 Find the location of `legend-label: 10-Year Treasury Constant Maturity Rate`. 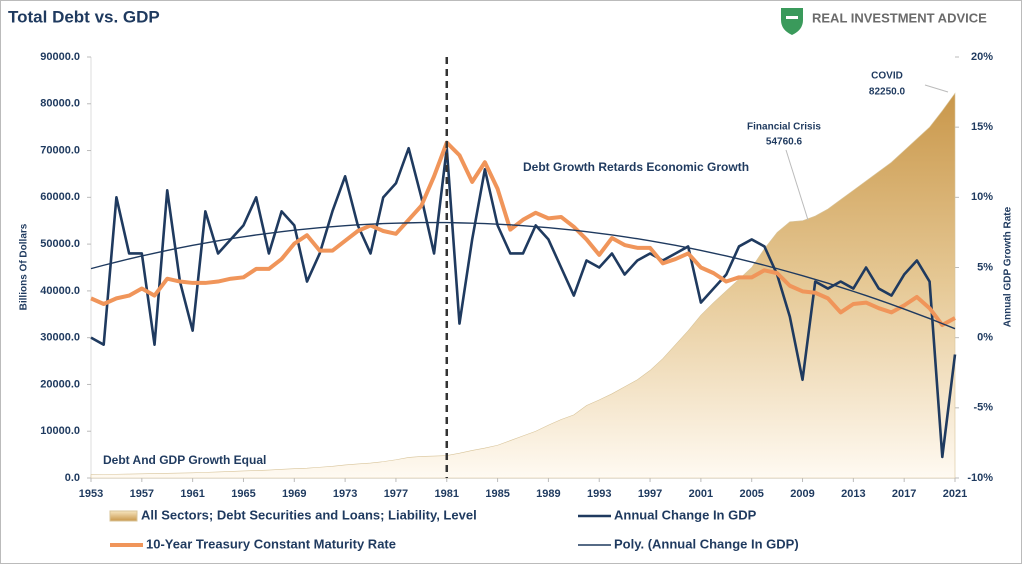

legend-label: 10-Year Treasury Constant Maturity Rate is located at coordinates (271, 543).